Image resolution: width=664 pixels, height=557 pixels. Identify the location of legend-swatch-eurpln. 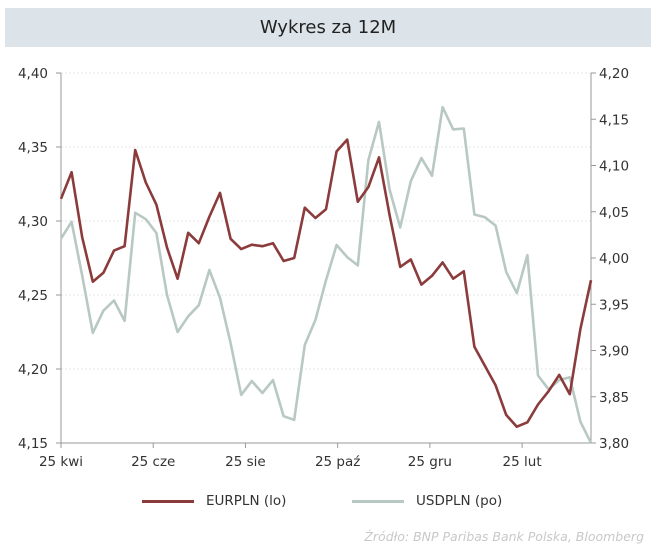
(168, 501).